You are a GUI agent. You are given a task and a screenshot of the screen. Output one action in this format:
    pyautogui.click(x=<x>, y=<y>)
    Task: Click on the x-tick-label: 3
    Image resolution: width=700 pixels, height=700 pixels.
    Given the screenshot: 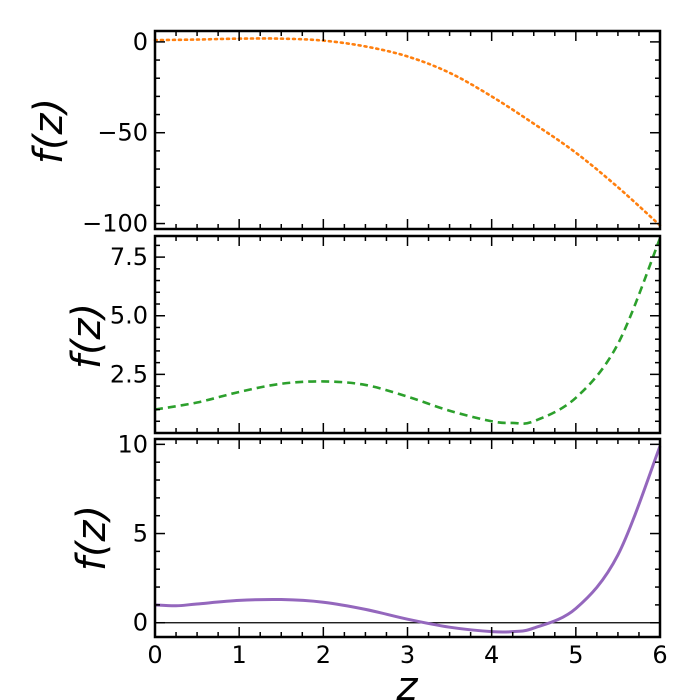 What is the action you would take?
    pyautogui.click(x=407, y=655)
    